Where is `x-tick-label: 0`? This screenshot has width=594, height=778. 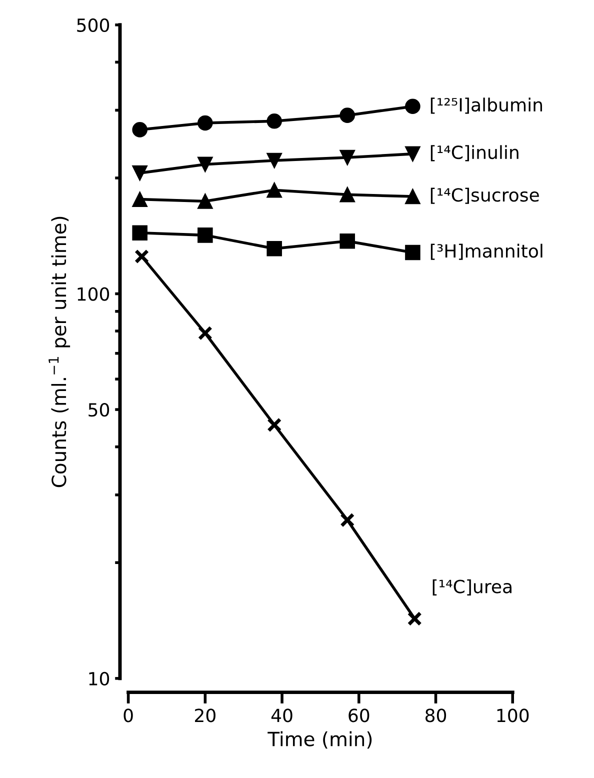 x-tick-label: 0 is located at coordinates (128, 715).